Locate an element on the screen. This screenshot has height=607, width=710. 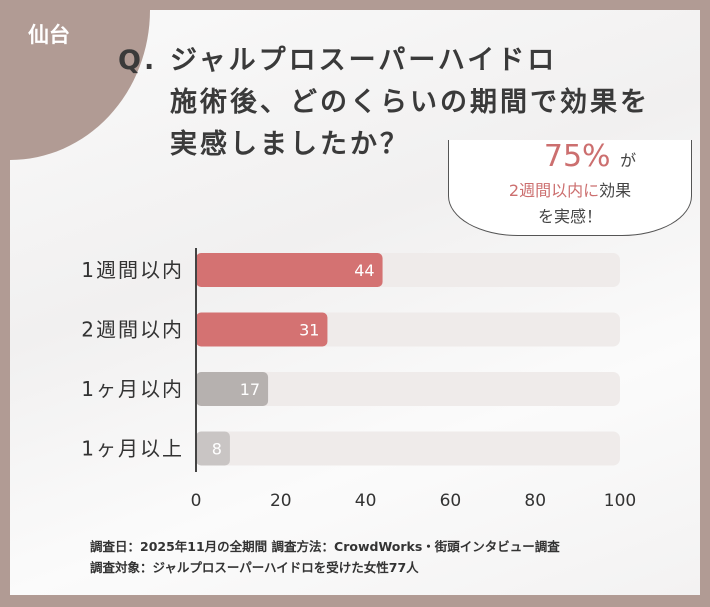
bar-value-label: 44 is located at coordinates (364, 270).